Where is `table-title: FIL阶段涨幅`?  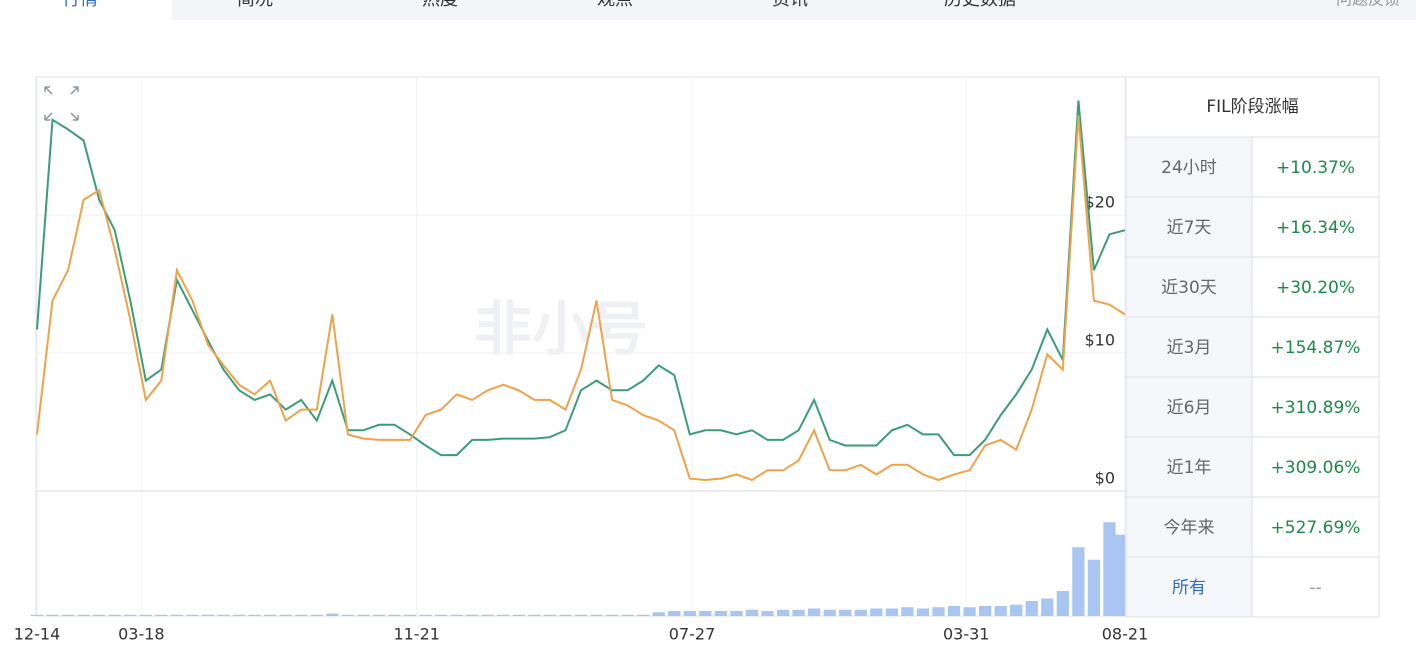 table-title: FIL阶段涨幅 is located at coordinates (1252, 107).